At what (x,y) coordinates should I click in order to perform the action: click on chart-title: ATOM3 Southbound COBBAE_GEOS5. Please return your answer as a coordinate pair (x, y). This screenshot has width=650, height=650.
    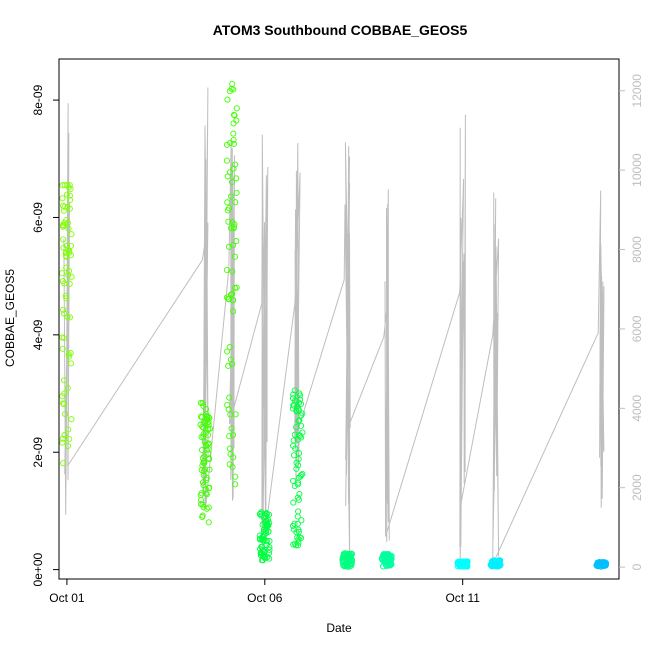
    Looking at the image, I should click on (340, 30).